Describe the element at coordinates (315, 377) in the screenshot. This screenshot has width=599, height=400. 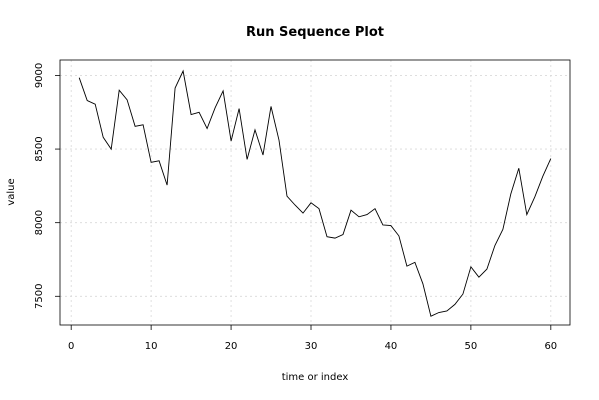
I see `x-axis-label: time or index` at that location.